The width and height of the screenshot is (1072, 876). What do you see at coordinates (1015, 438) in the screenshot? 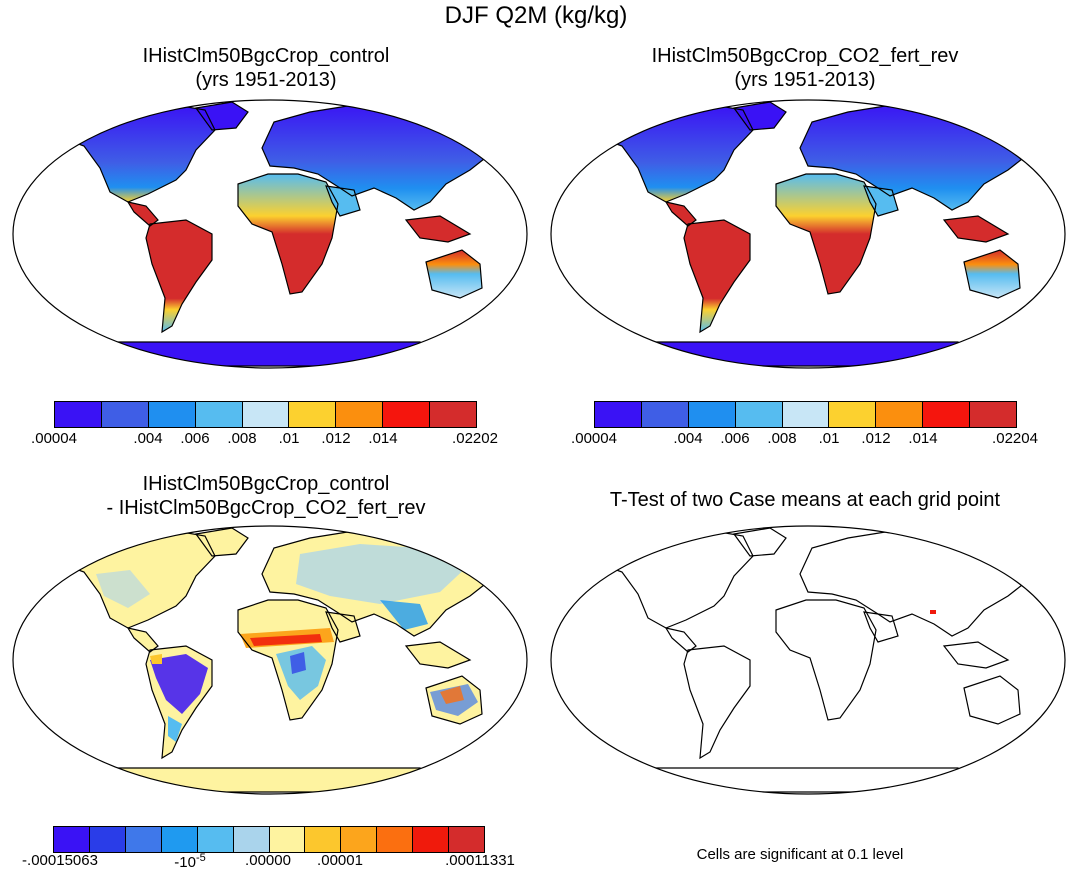
I see `cb2-label: .02204` at bounding box center [1015, 438].